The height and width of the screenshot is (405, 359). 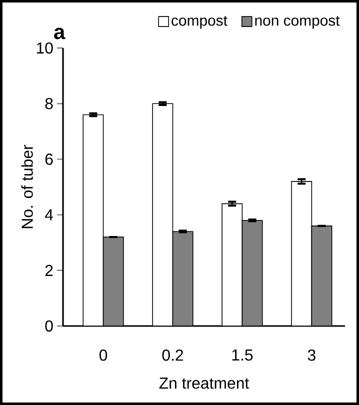 What do you see at coordinates (200, 22) in the screenshot?
I see `legend-label: compost` at bounding box center [200, 22].